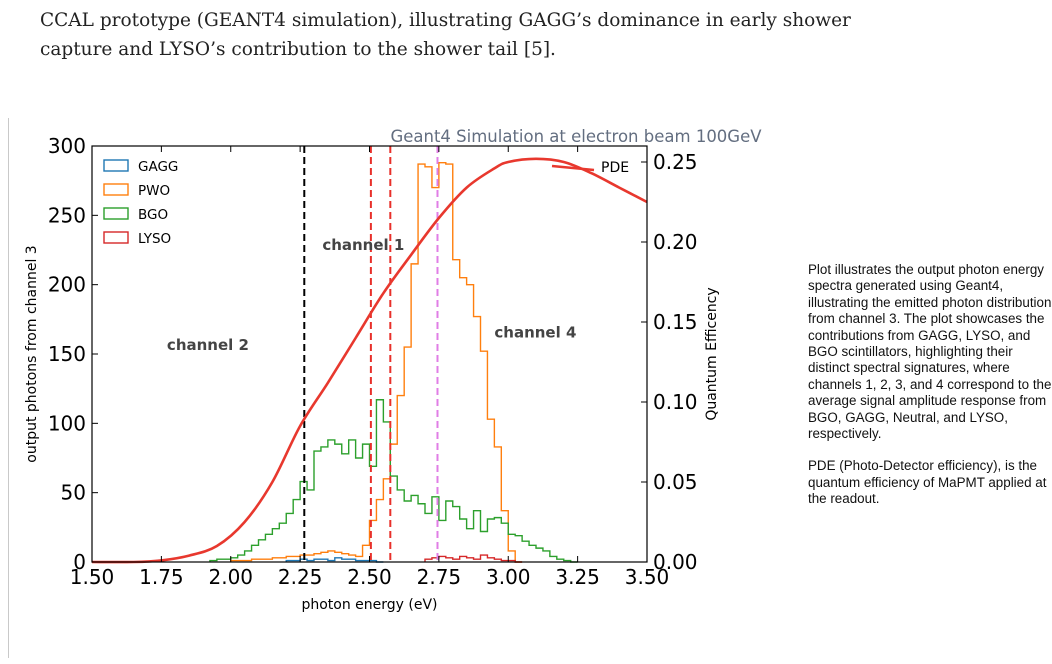 Image resolution: width=1052 pixels, height=664 pixels. I want to click on y-tick-label: 150, so click(67, 354).